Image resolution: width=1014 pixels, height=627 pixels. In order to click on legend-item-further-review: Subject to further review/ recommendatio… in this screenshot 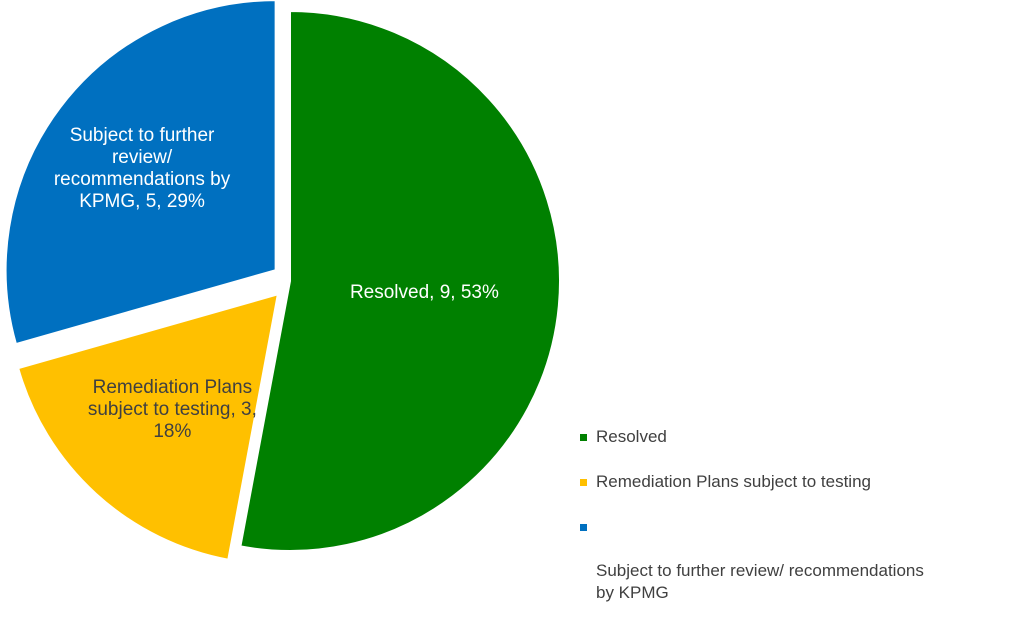, I will do `click(795, 560)`.